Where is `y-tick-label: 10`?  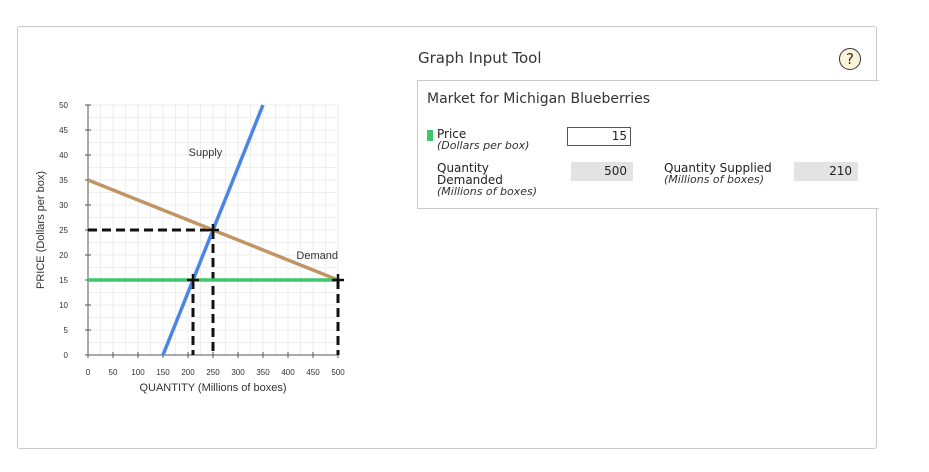
y-tick-label: 10 is located at coordinates (63, 305).